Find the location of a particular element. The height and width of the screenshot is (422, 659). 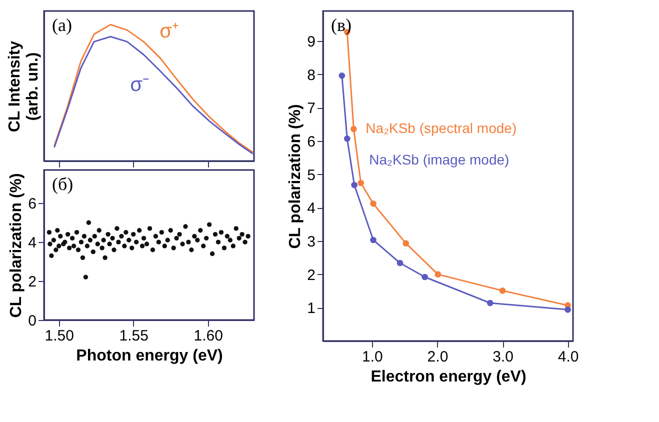

x-tick-label: 1.55 is located at coordinates (133, 336).